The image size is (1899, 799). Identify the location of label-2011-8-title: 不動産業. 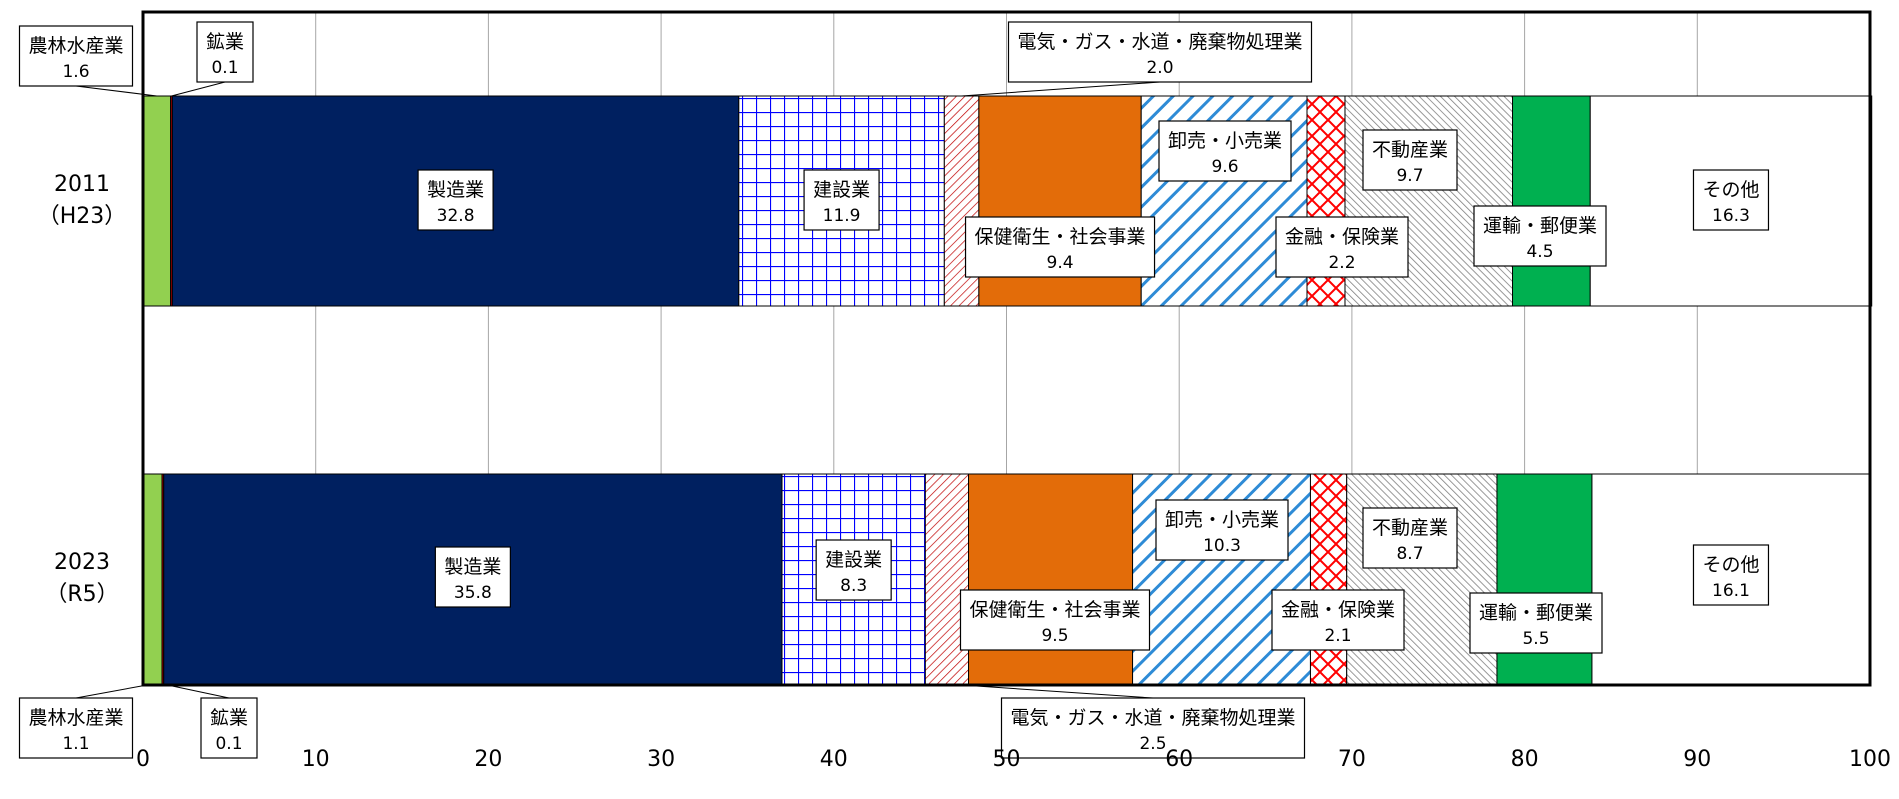
(1410, 150).